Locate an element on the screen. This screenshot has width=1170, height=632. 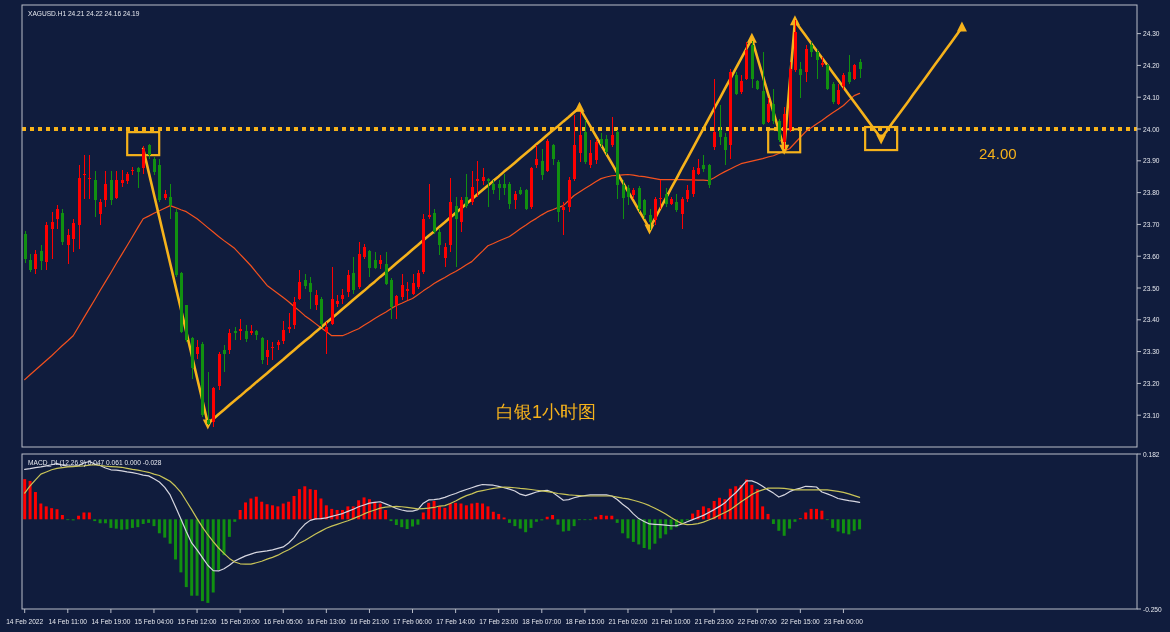
ref-line-label: 24.00 is located at coordinates (998, 153).